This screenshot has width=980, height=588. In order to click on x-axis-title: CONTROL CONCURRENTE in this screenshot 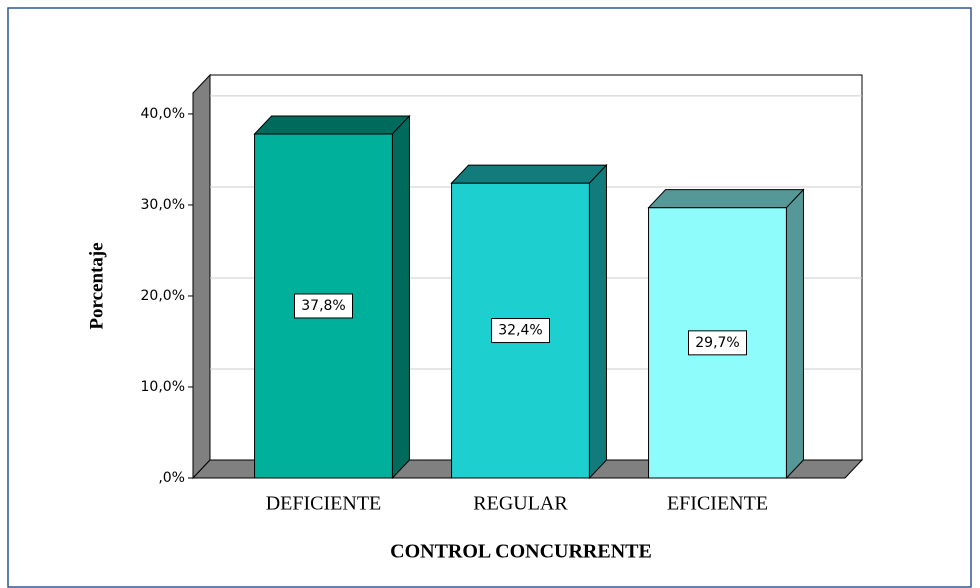, I will do `click(521, 552)`.